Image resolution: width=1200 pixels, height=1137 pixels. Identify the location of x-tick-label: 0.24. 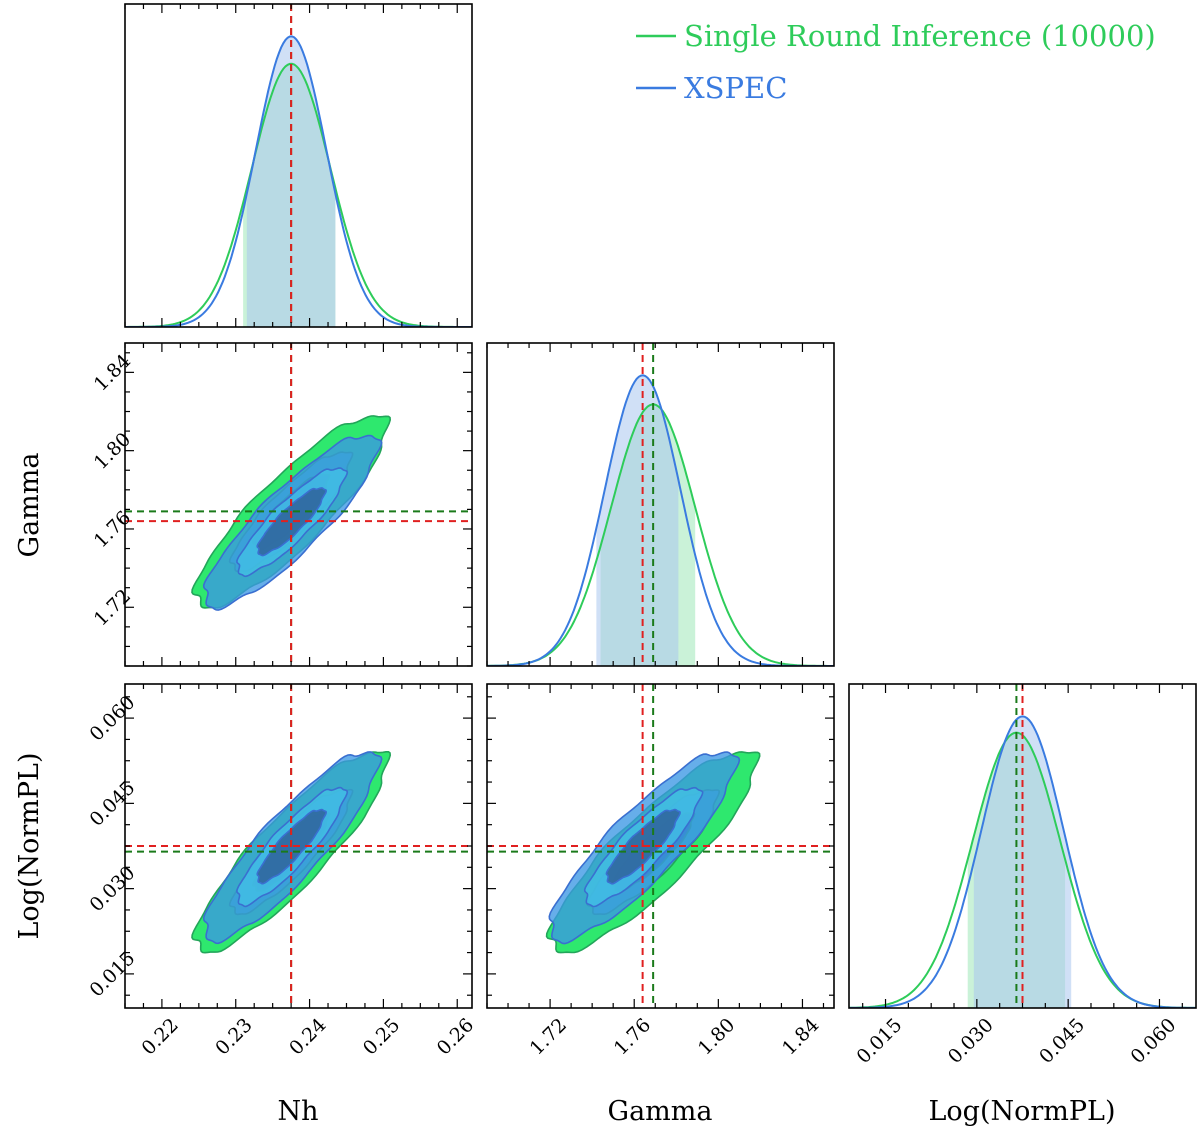
(307, 1036).